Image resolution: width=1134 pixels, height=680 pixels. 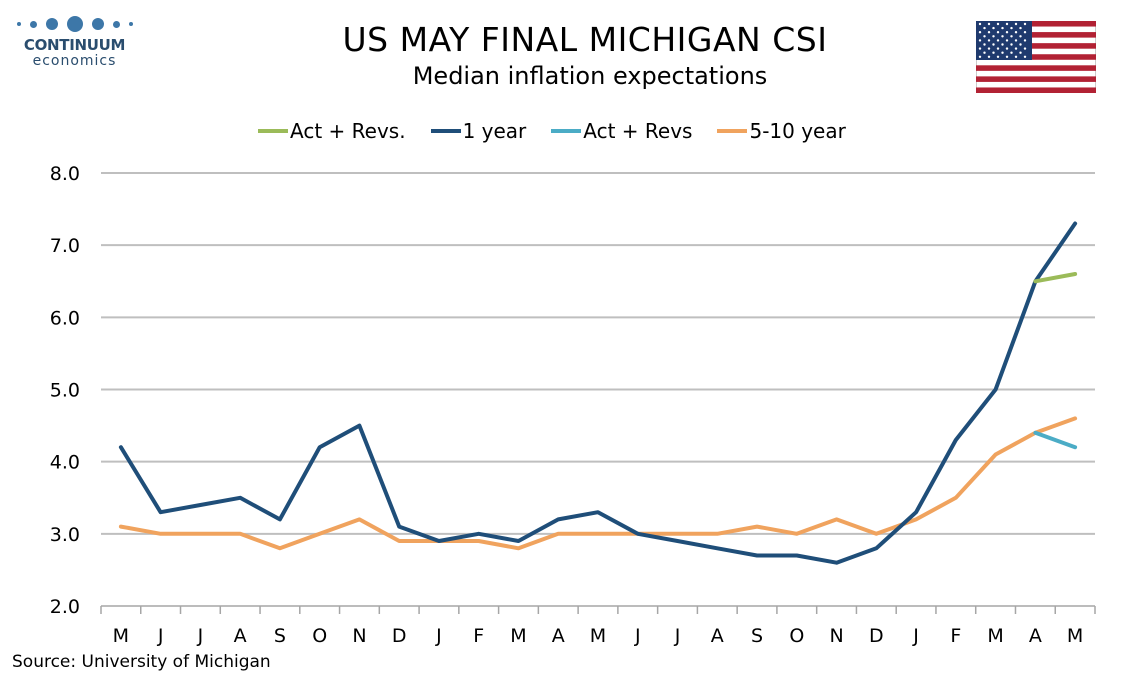 I want to click on y-tick-label: 2.0, so click(x=65, y=607).